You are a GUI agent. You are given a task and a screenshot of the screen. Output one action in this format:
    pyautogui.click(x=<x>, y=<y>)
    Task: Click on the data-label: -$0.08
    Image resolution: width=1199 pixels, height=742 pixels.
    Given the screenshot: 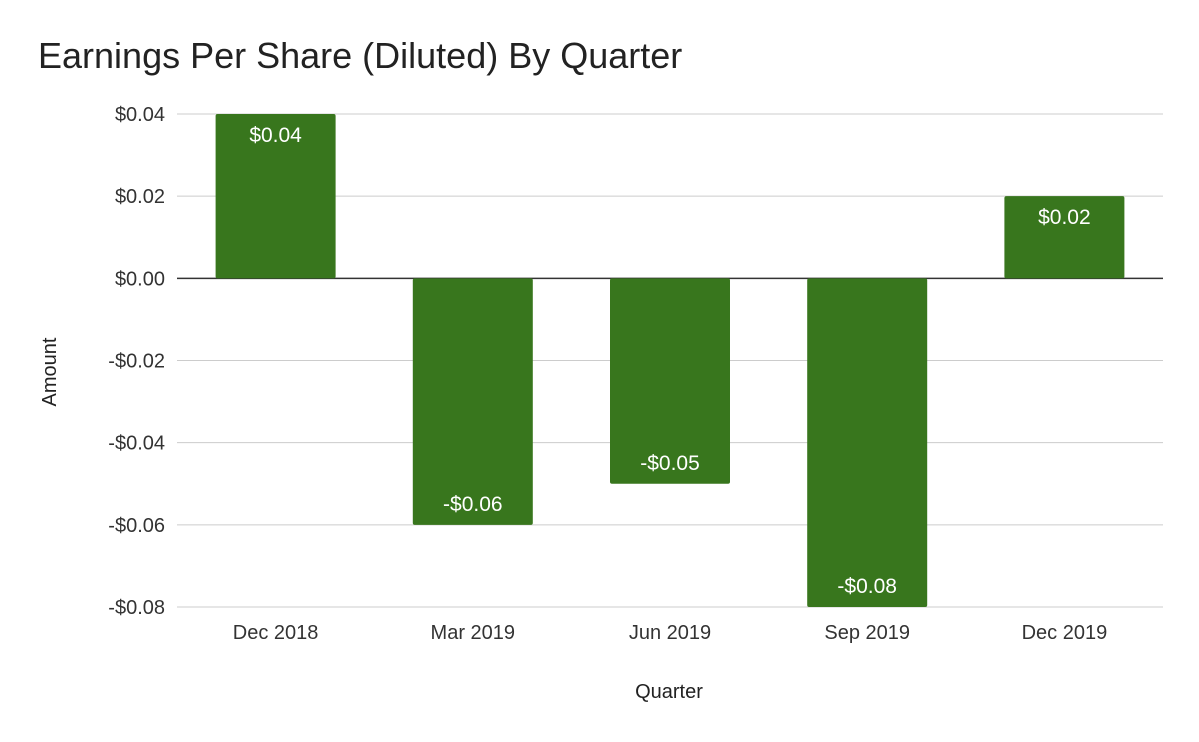 What is the action you would take?
    pyautogui.click(x=867, y=586)
    